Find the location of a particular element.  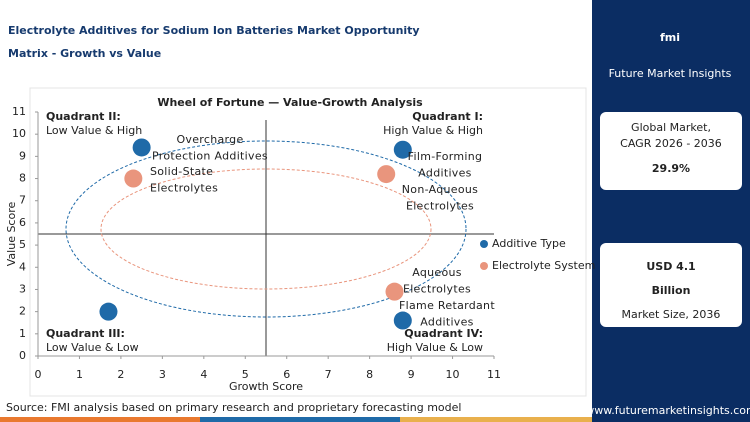

y-axis-label: Value Score is located at coordinates (11, 234).